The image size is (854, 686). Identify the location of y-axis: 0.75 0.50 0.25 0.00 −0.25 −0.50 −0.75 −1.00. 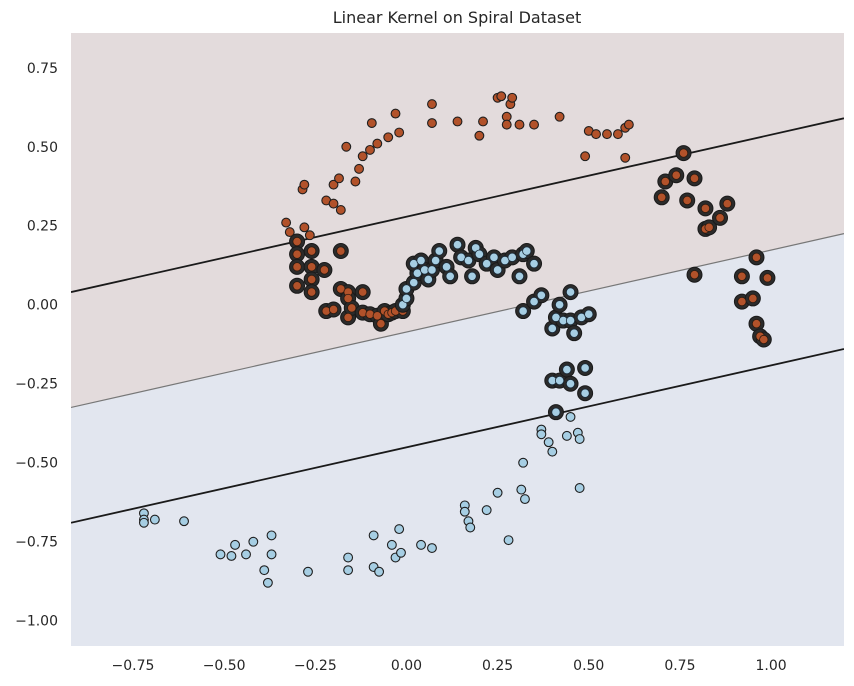
(36, 345).